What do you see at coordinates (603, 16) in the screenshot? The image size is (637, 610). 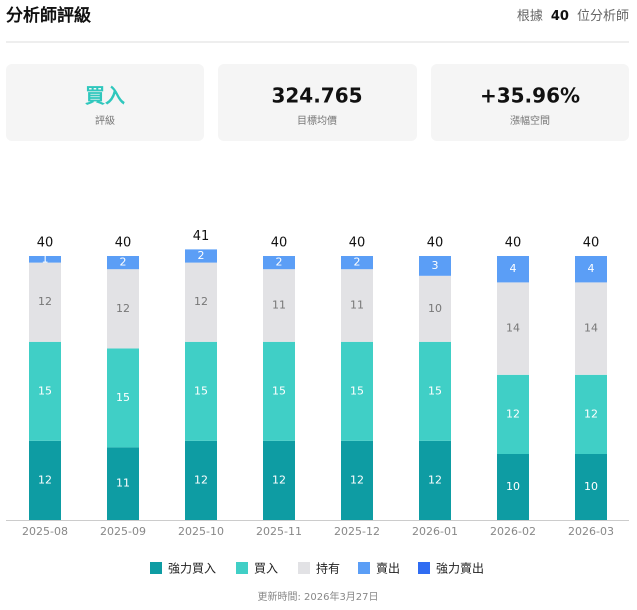 I see `suffix: 位分析師` at bounding box center [603, 16].